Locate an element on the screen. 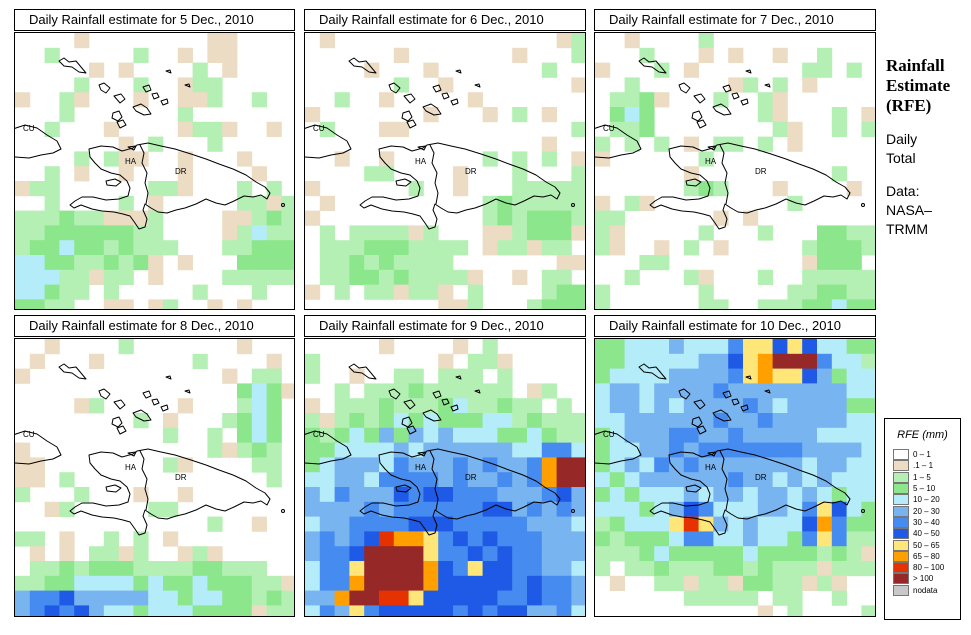 The image size is (971, 635). legend-swatch is located at coordinates (901, 545).